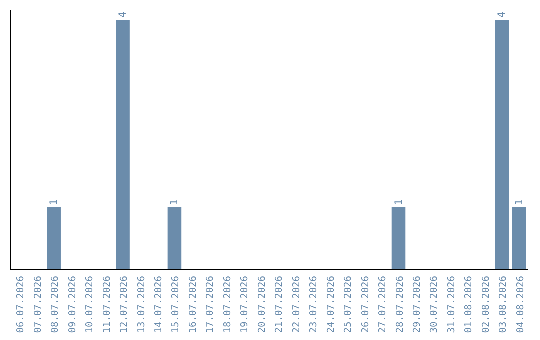 This screenshot has width=540, height=340. I want to click on x-tick-label: 21.07.2026, so click(280, 305).